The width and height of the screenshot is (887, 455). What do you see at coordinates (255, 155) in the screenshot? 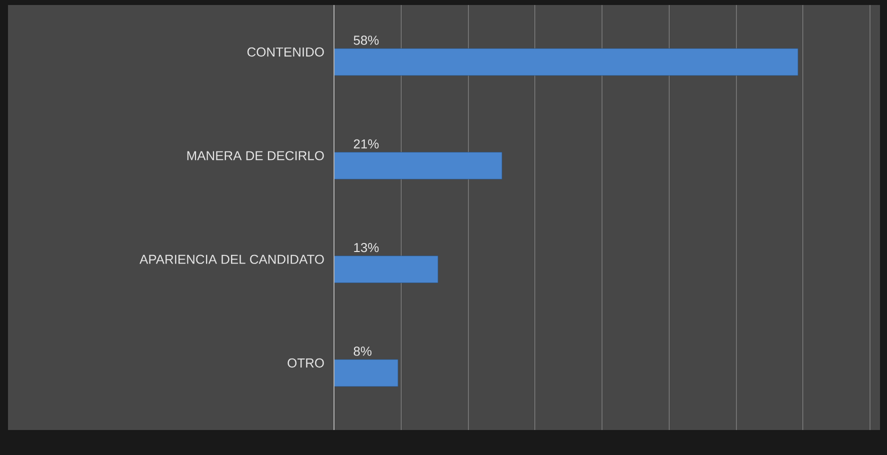
I see `y-tick-label: MANERA DE DECIRLO` at bounding box center [255, 155].